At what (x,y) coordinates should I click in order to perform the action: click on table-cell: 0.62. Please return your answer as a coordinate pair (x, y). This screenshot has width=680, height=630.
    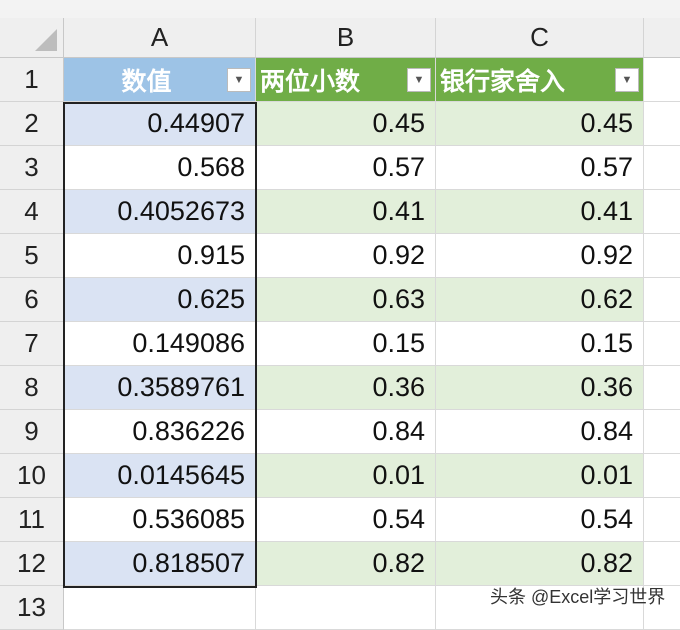
    Looking at the image, I should click on (540, 300).